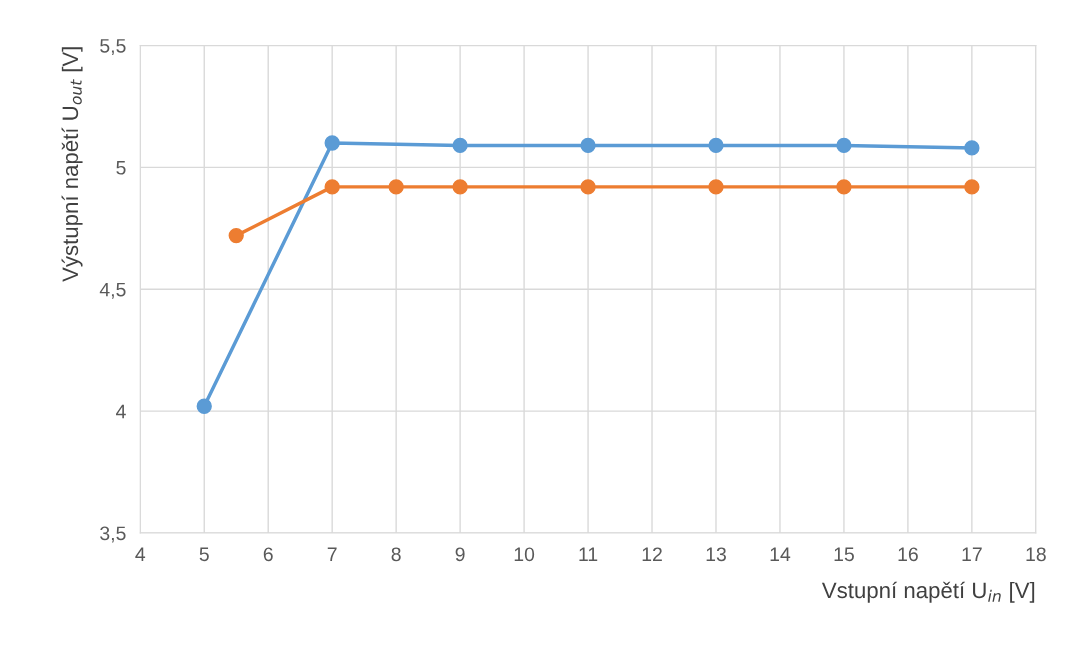  What do you see at coordinates (652, 554) in the screenshot?
I see `x-tick-label: 12` at bounding box center [652, 554].